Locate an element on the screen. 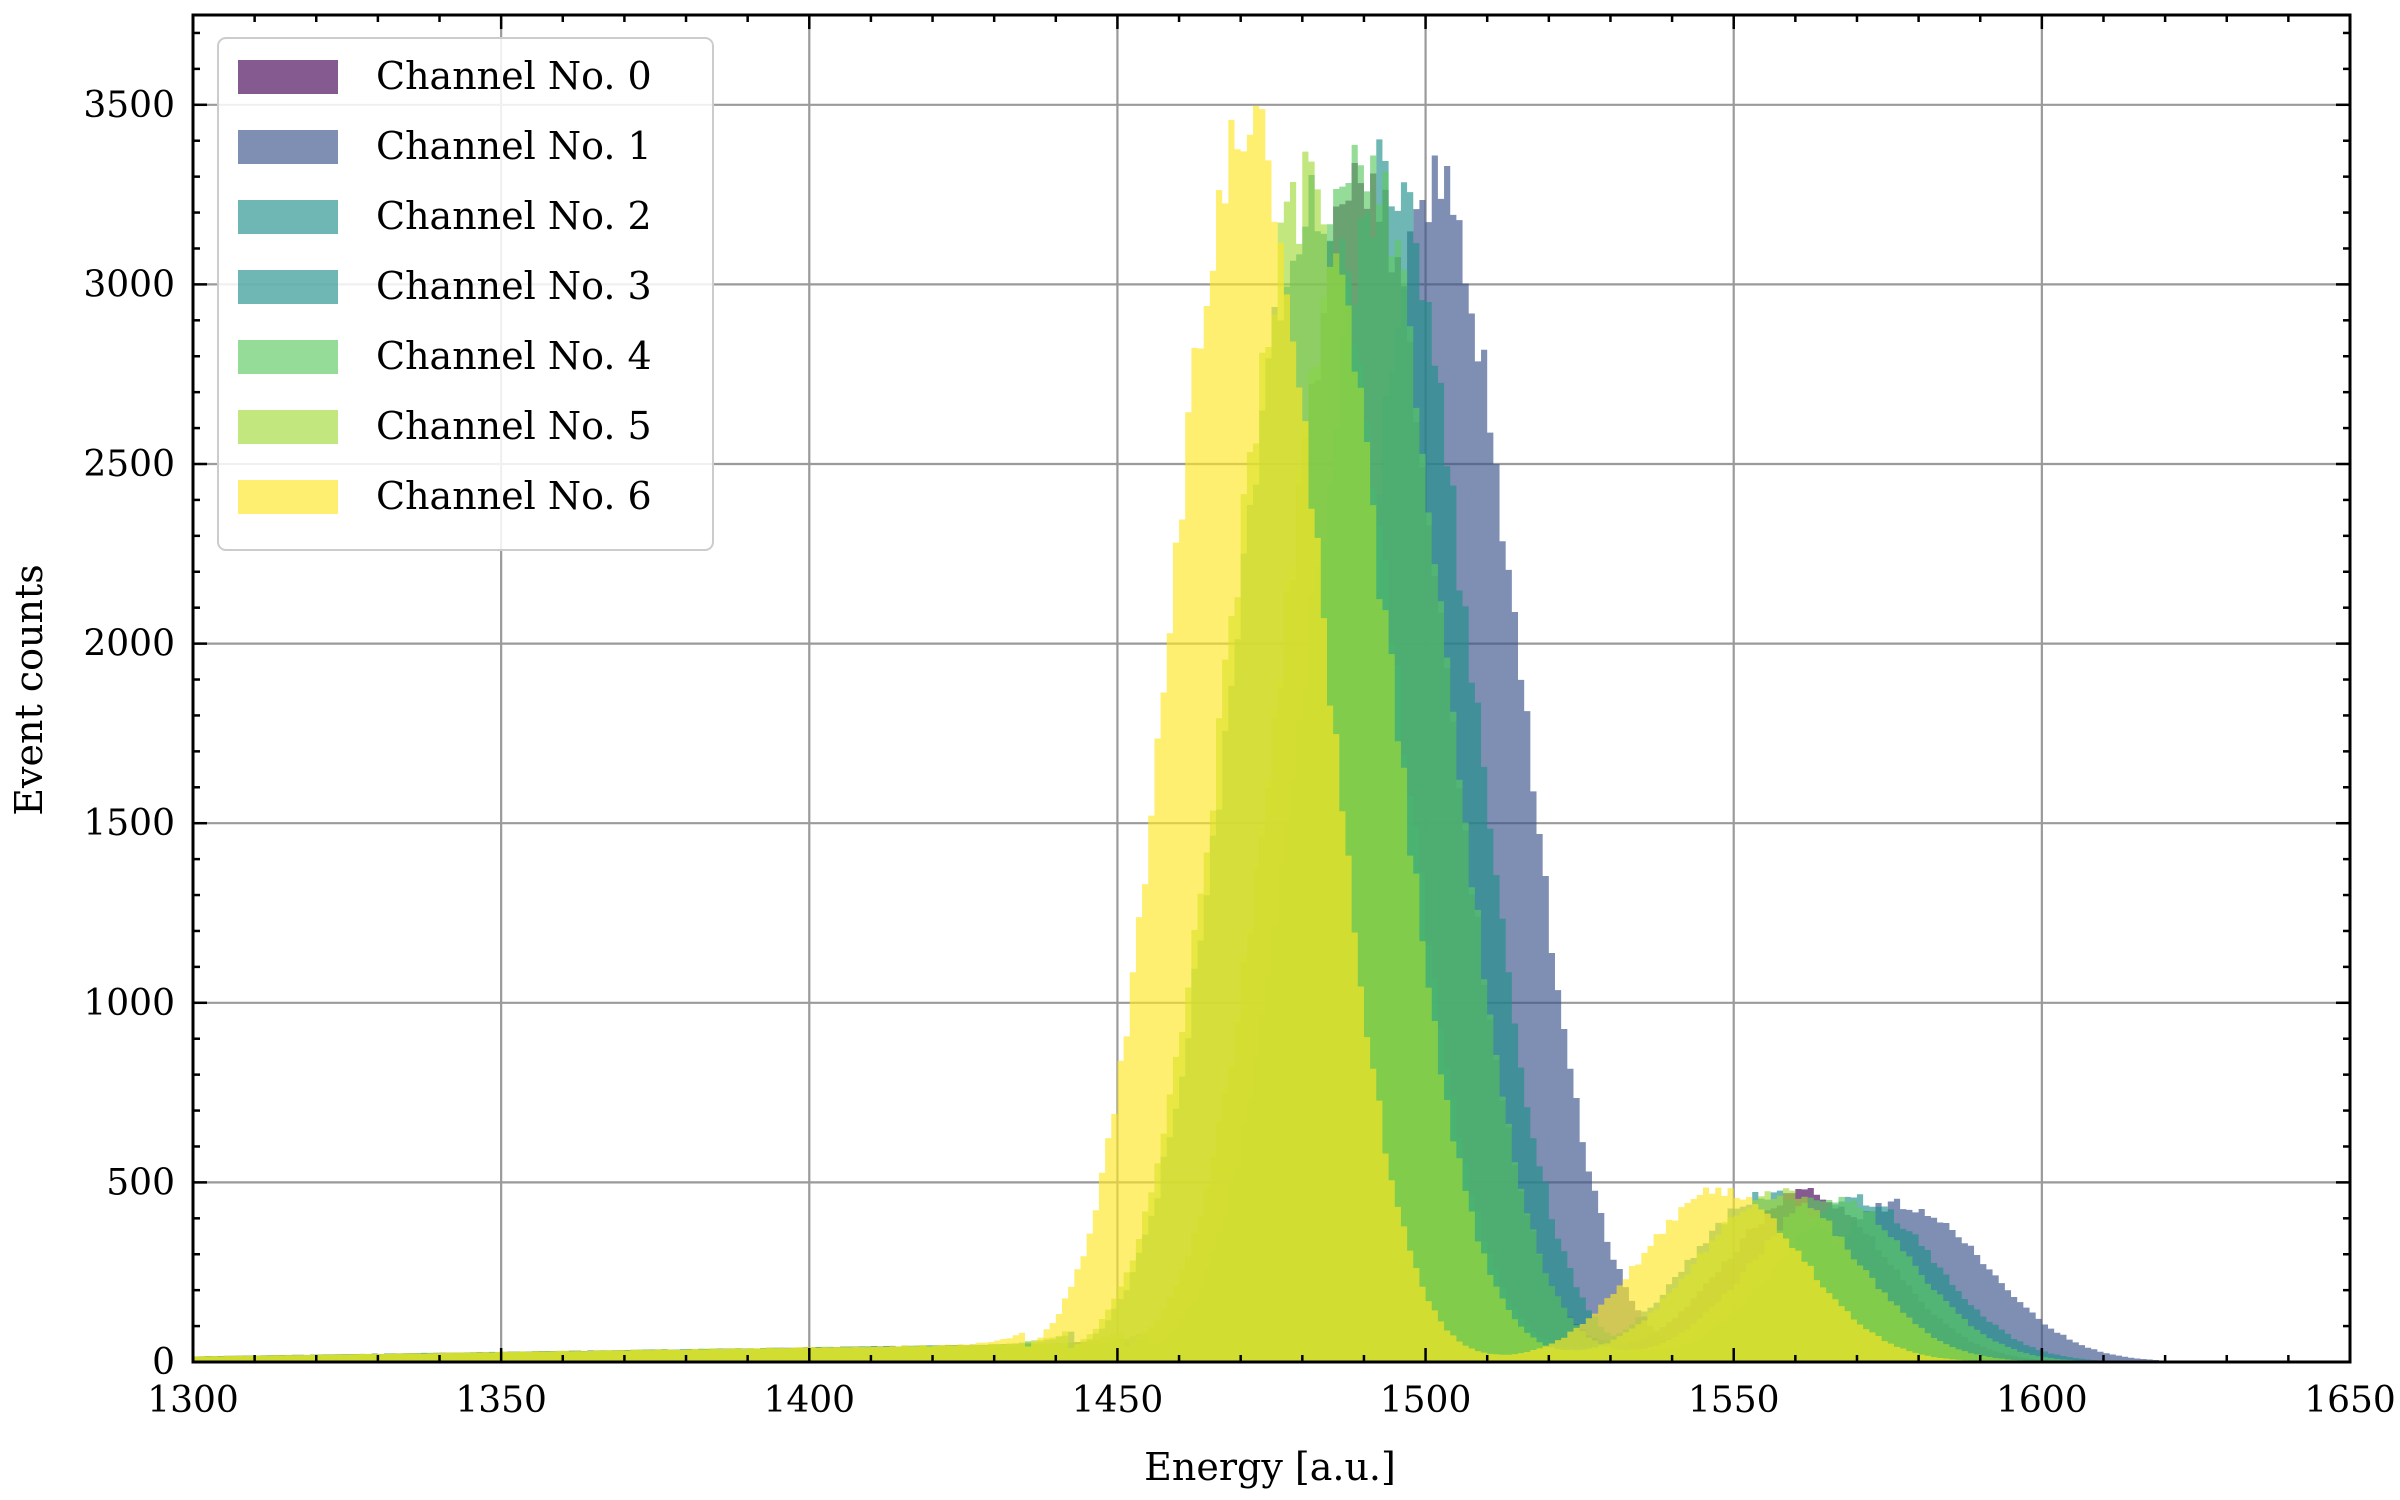  y-tick-label: 0 is located at coordinates (163, 1362).